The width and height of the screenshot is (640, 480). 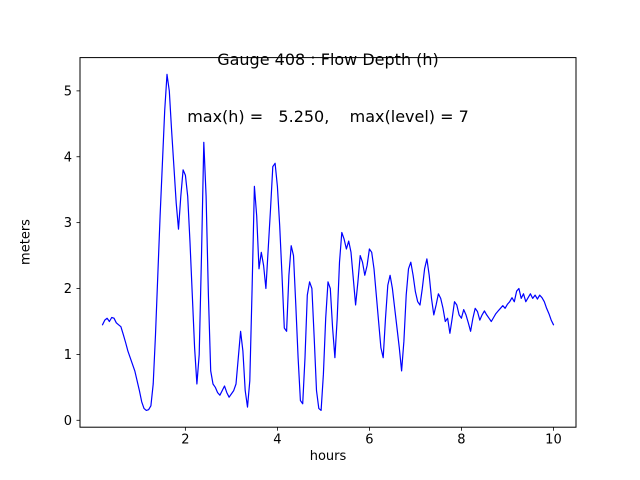 What do you see at coordinates (369, 440) in the screenshot?
I see `x-tick-label: 6` at bounding box center [369, 440].